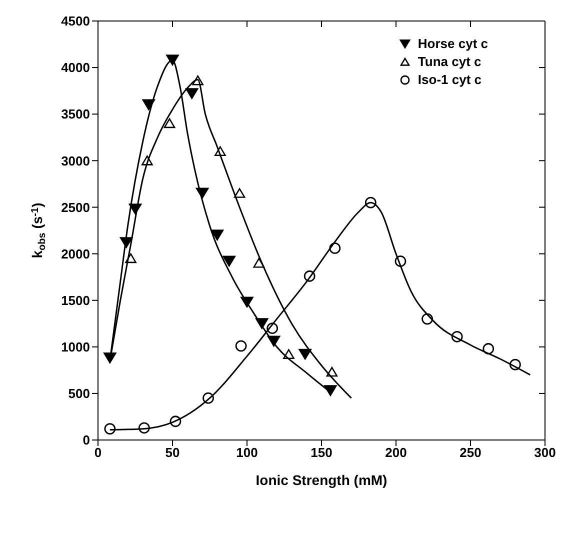 The width and height of the screenshot is (566, 557). I want to click on x-tick-label: 150, so click(321, 452).